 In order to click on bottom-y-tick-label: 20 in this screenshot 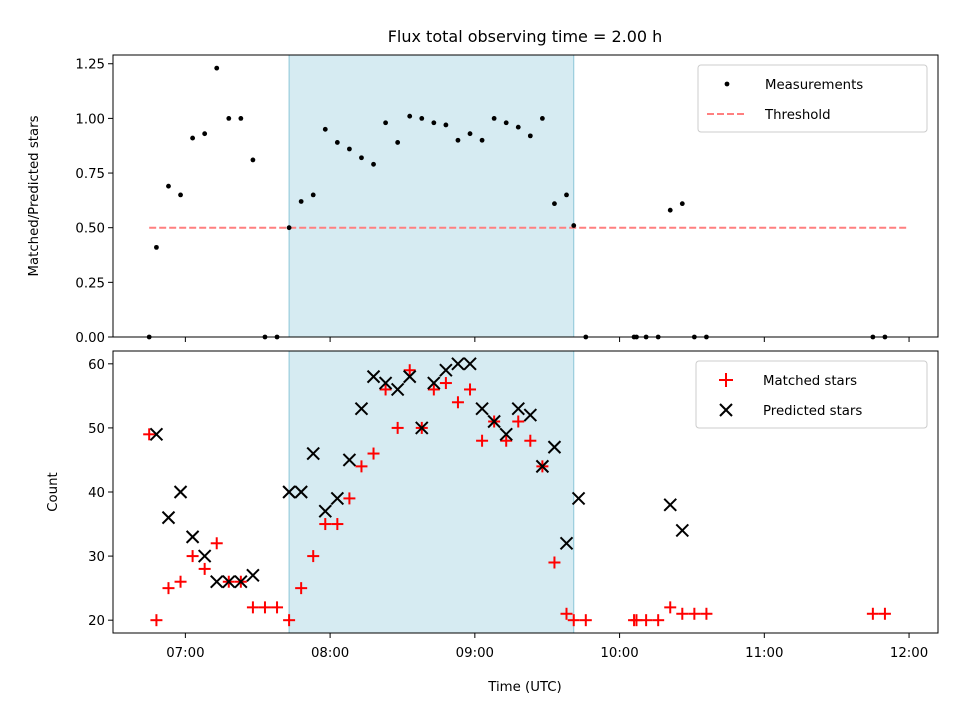, I will do `click(96, 621)`.